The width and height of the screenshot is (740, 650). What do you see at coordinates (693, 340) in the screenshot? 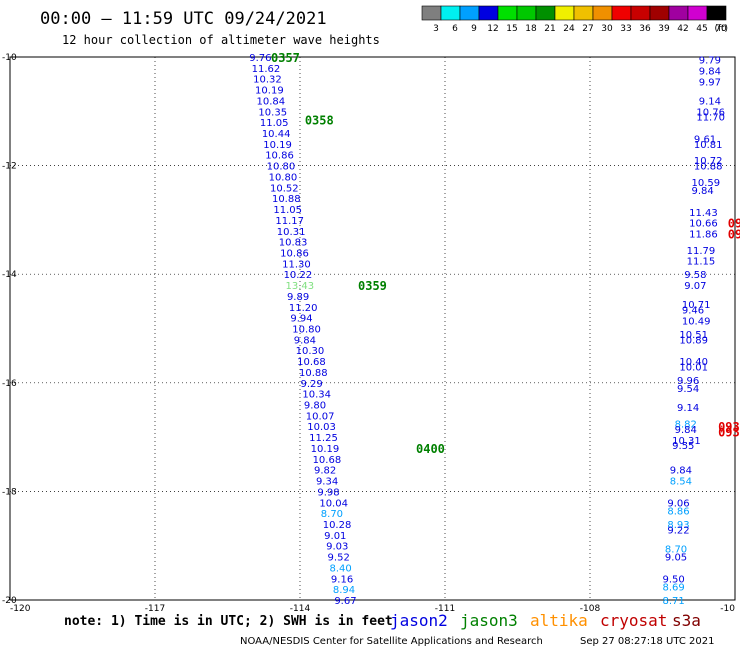
I see `wave-height-value: 10.89` at bounding box center [693, 340].